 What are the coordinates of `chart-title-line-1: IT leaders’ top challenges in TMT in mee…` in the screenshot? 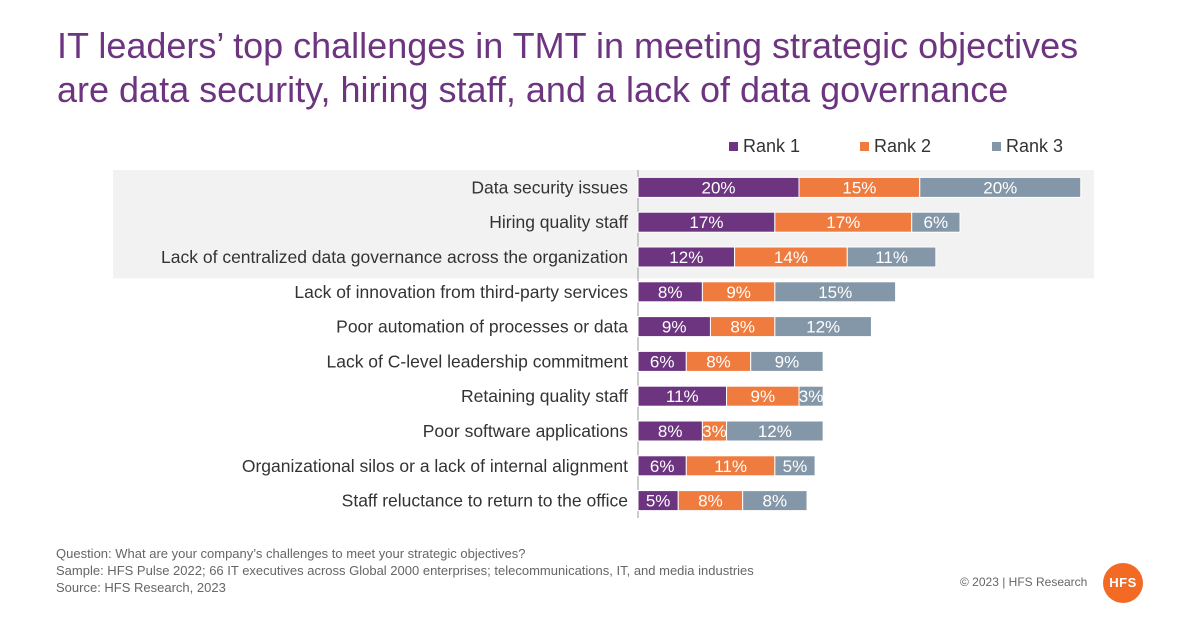 It's located at (568, 45).